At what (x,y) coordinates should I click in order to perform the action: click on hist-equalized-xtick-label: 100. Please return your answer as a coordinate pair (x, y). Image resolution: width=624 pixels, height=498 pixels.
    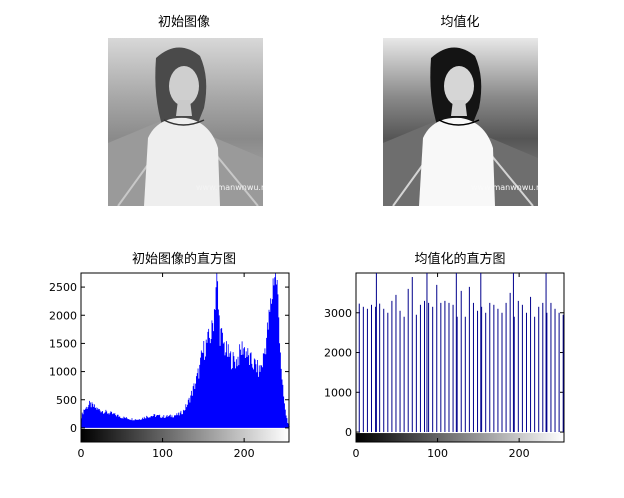
    Looking at the image, I should click on (437, 453).